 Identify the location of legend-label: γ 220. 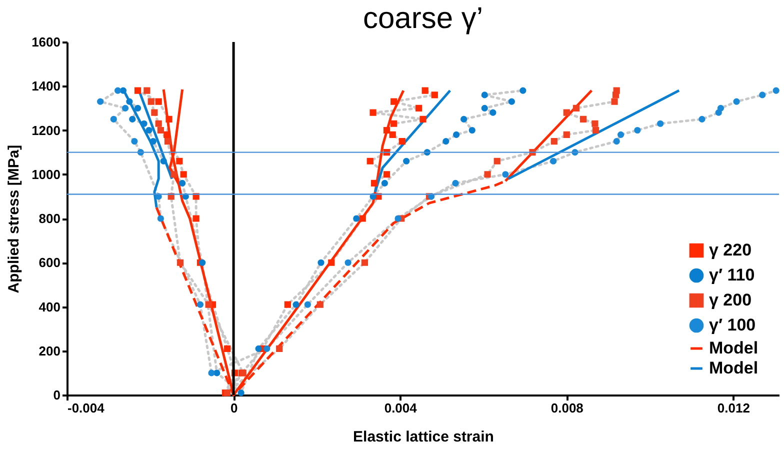
(730, 250).